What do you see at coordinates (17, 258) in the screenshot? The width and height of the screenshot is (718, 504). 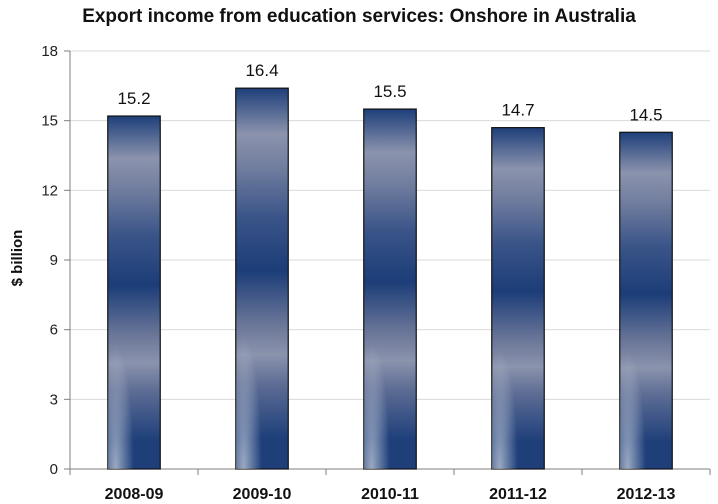 I see `y-axis-title: $ billion` at bounding box center [17, 258].